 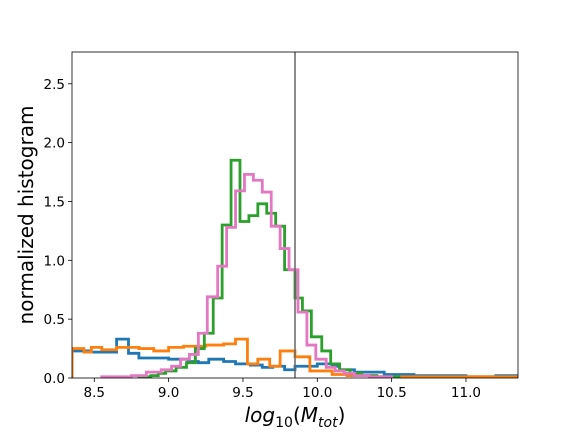 What do you see at coordinates (26, 215) in the screenshot?
I see `y-axis-label: normalized histogram` at bounding box center [26, 215].